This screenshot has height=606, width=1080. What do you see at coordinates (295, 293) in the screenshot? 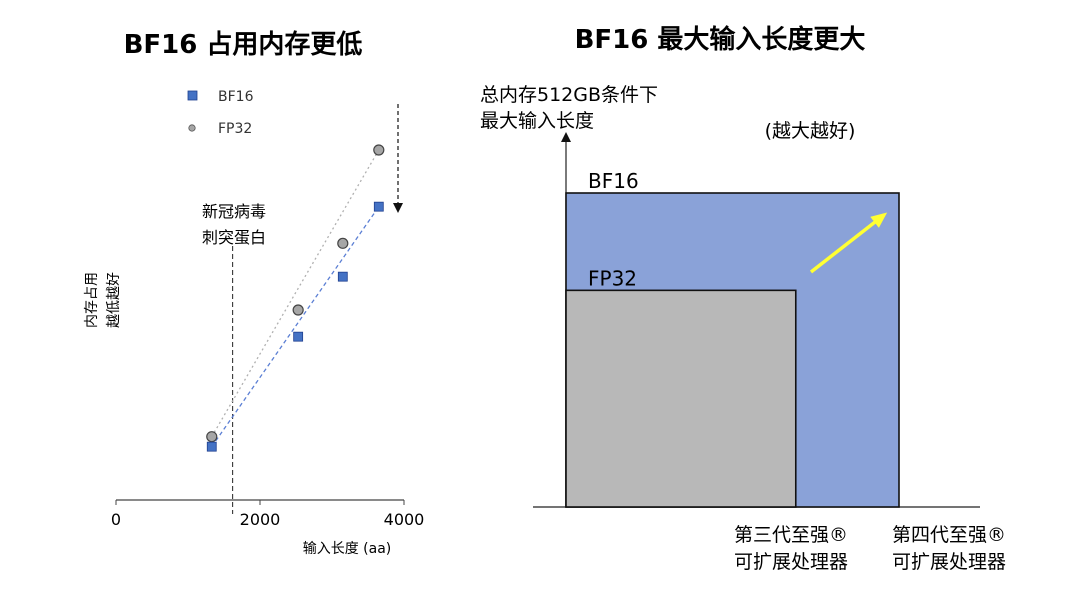
I see `trend-line-fp32` at bounding box center [295, 293].